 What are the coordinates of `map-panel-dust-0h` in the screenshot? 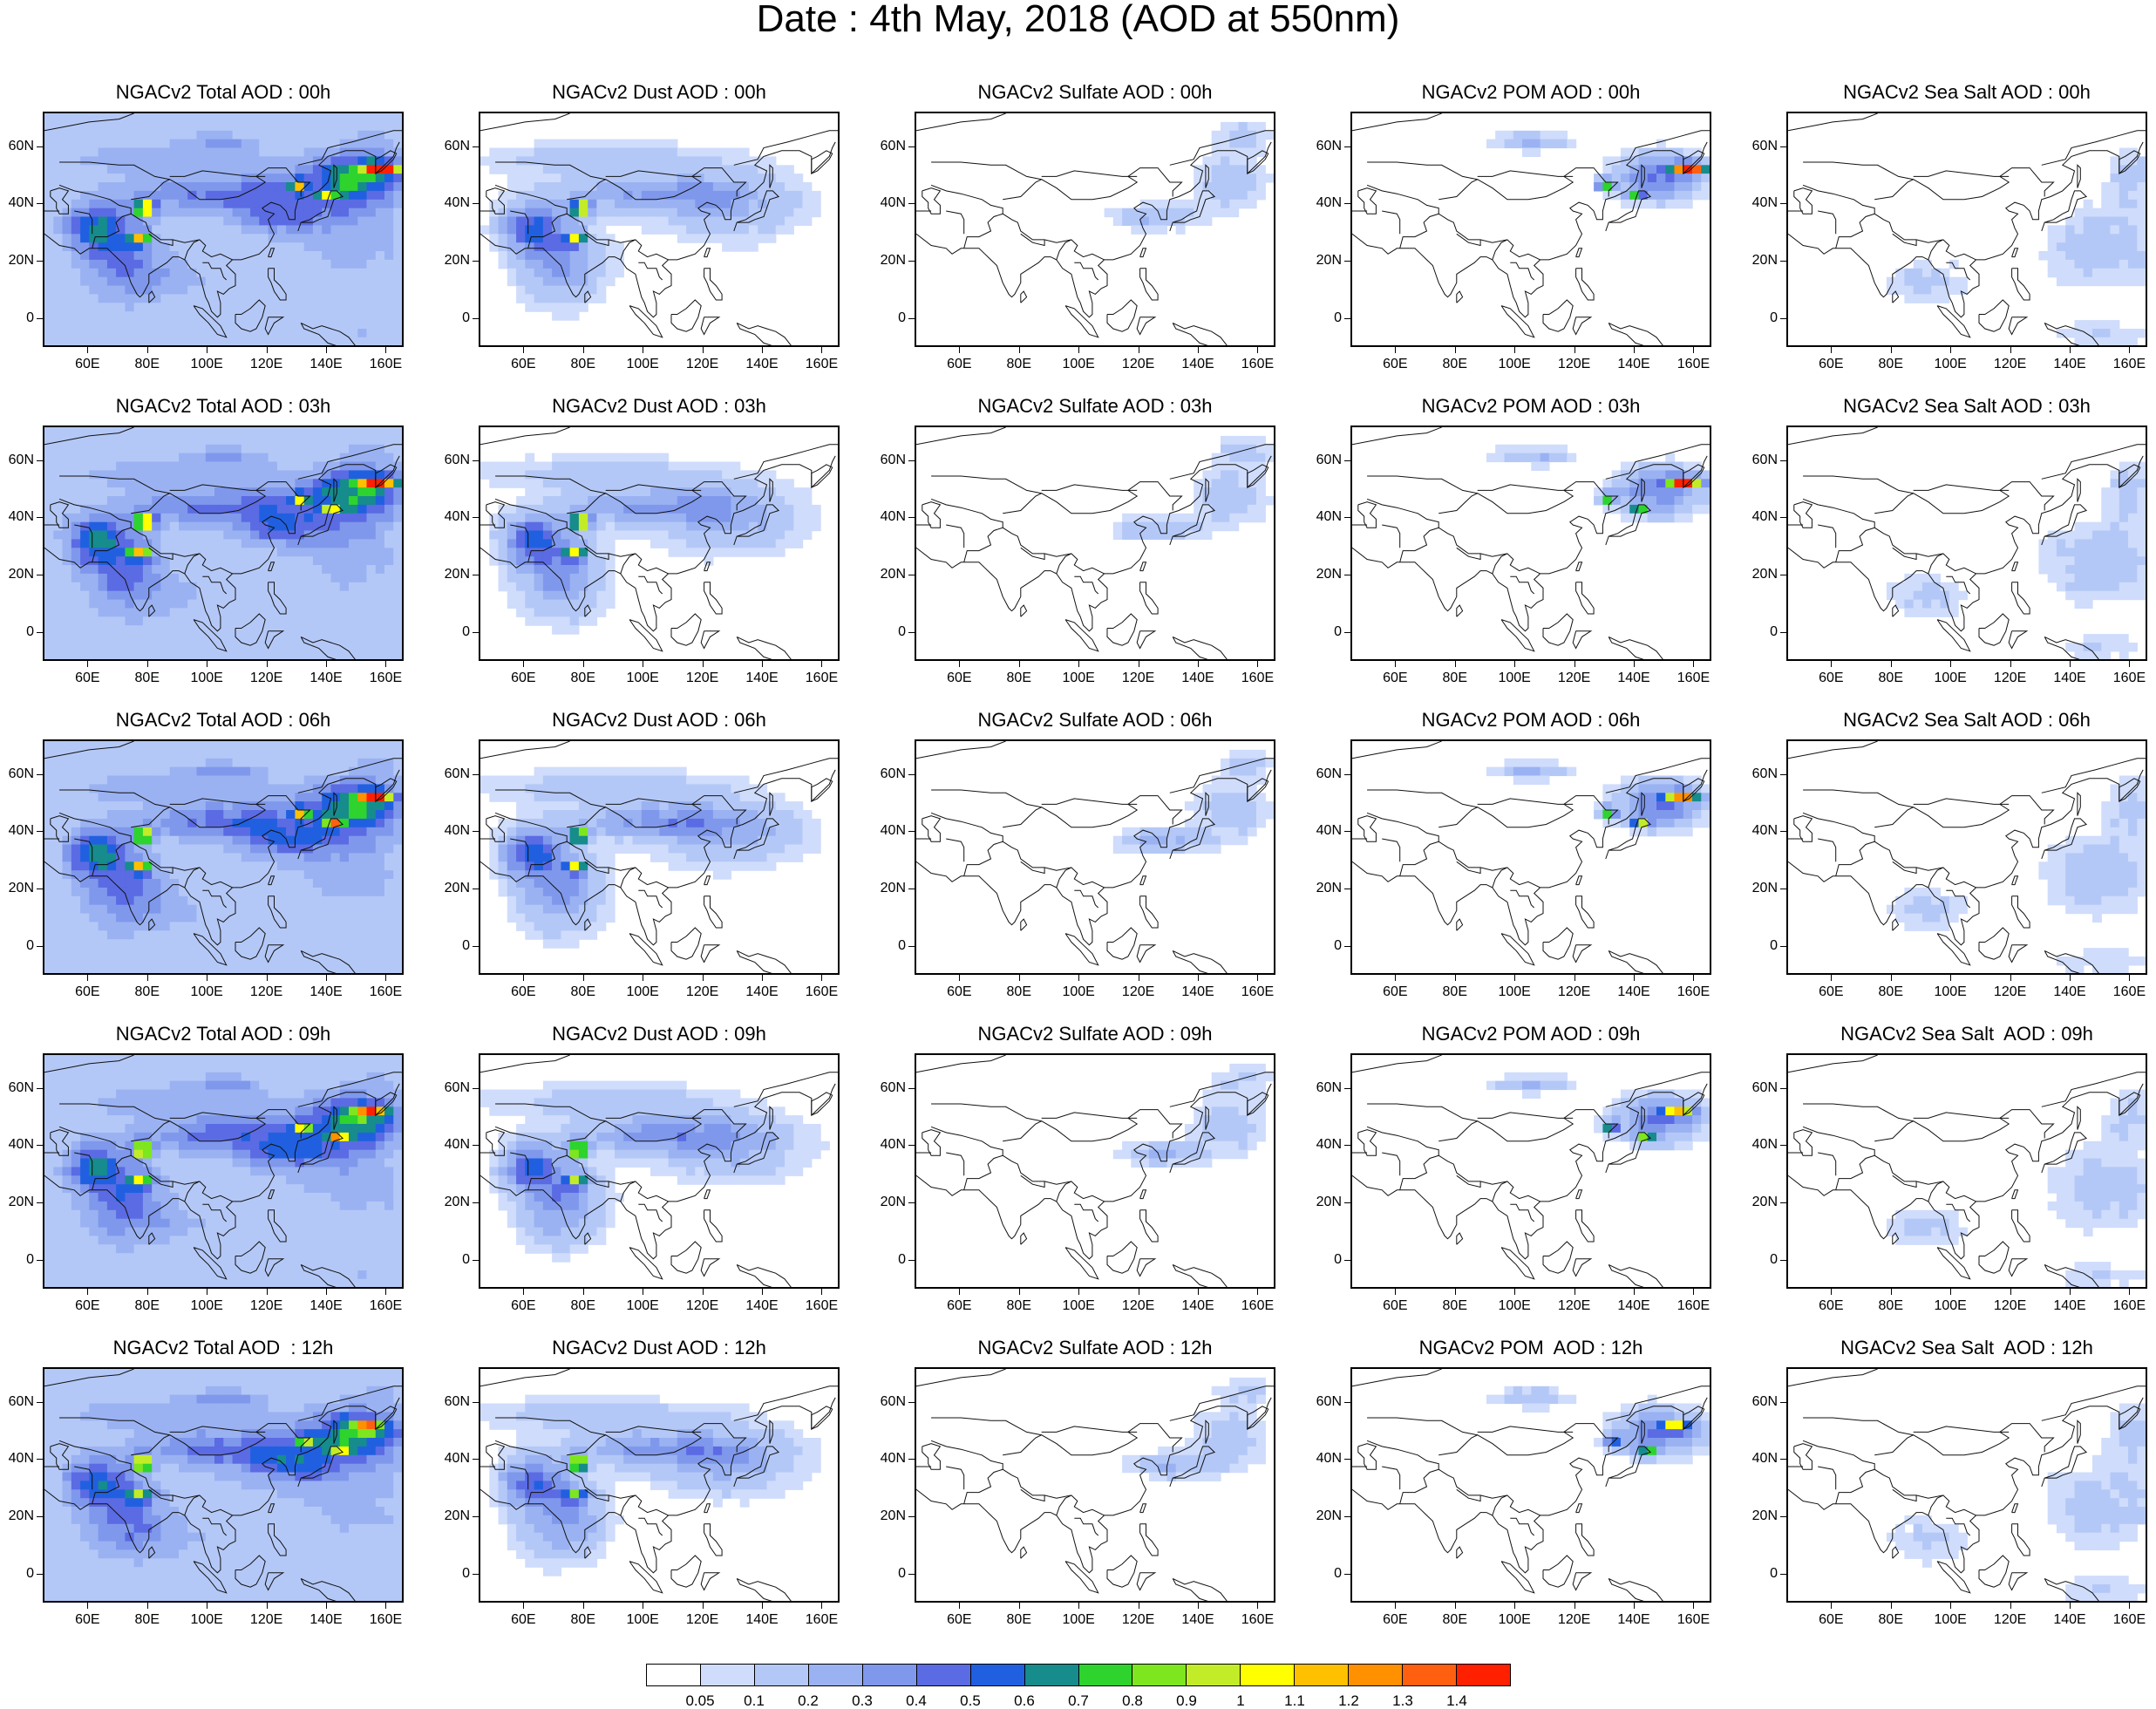 It's located at (659, 229).